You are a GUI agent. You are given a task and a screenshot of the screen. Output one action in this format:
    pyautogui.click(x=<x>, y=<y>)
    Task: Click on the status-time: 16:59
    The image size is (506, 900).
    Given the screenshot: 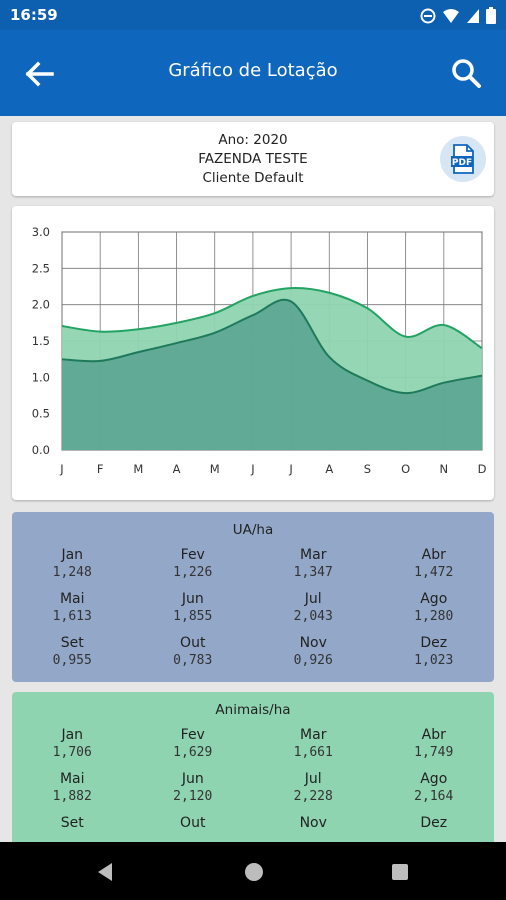 What is the action you would take?
    pyautogui.click(x=34, y=15)
    